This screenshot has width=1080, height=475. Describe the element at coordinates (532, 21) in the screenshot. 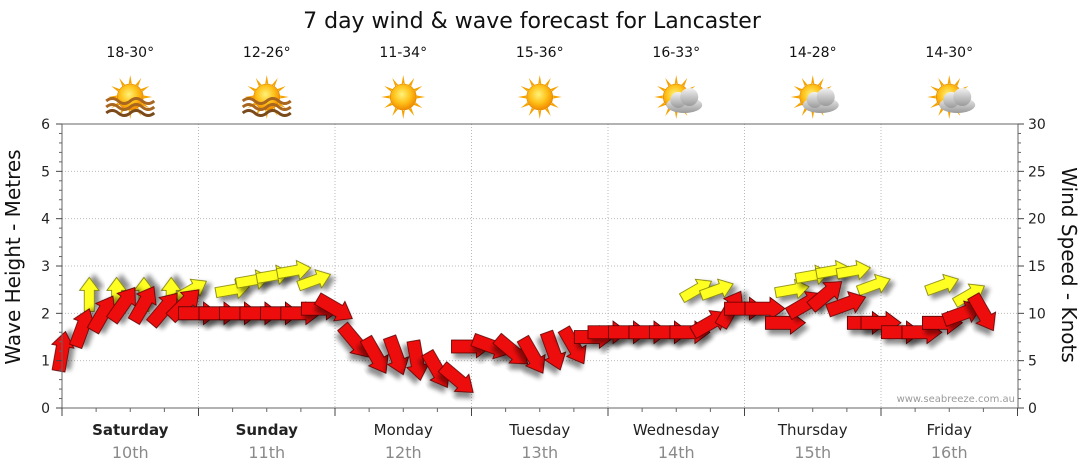

I see `chart-title: 7 day wind & wave forecast for Lancaster` at that location.